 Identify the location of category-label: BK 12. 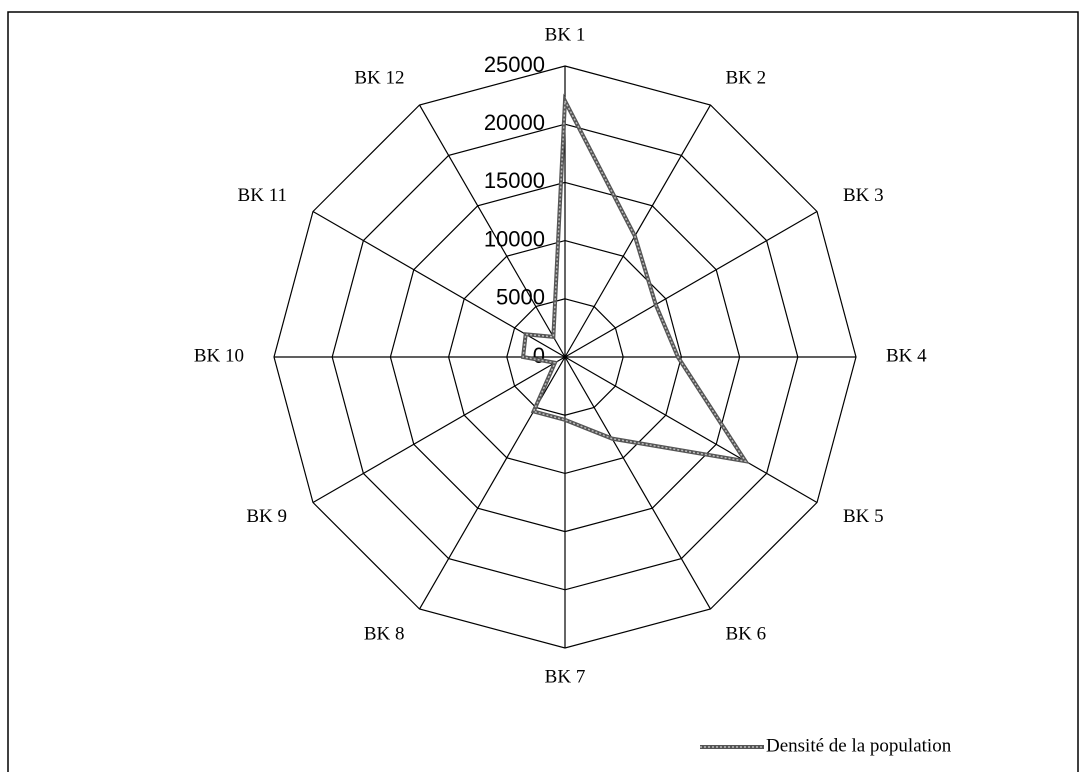
(379, 77).